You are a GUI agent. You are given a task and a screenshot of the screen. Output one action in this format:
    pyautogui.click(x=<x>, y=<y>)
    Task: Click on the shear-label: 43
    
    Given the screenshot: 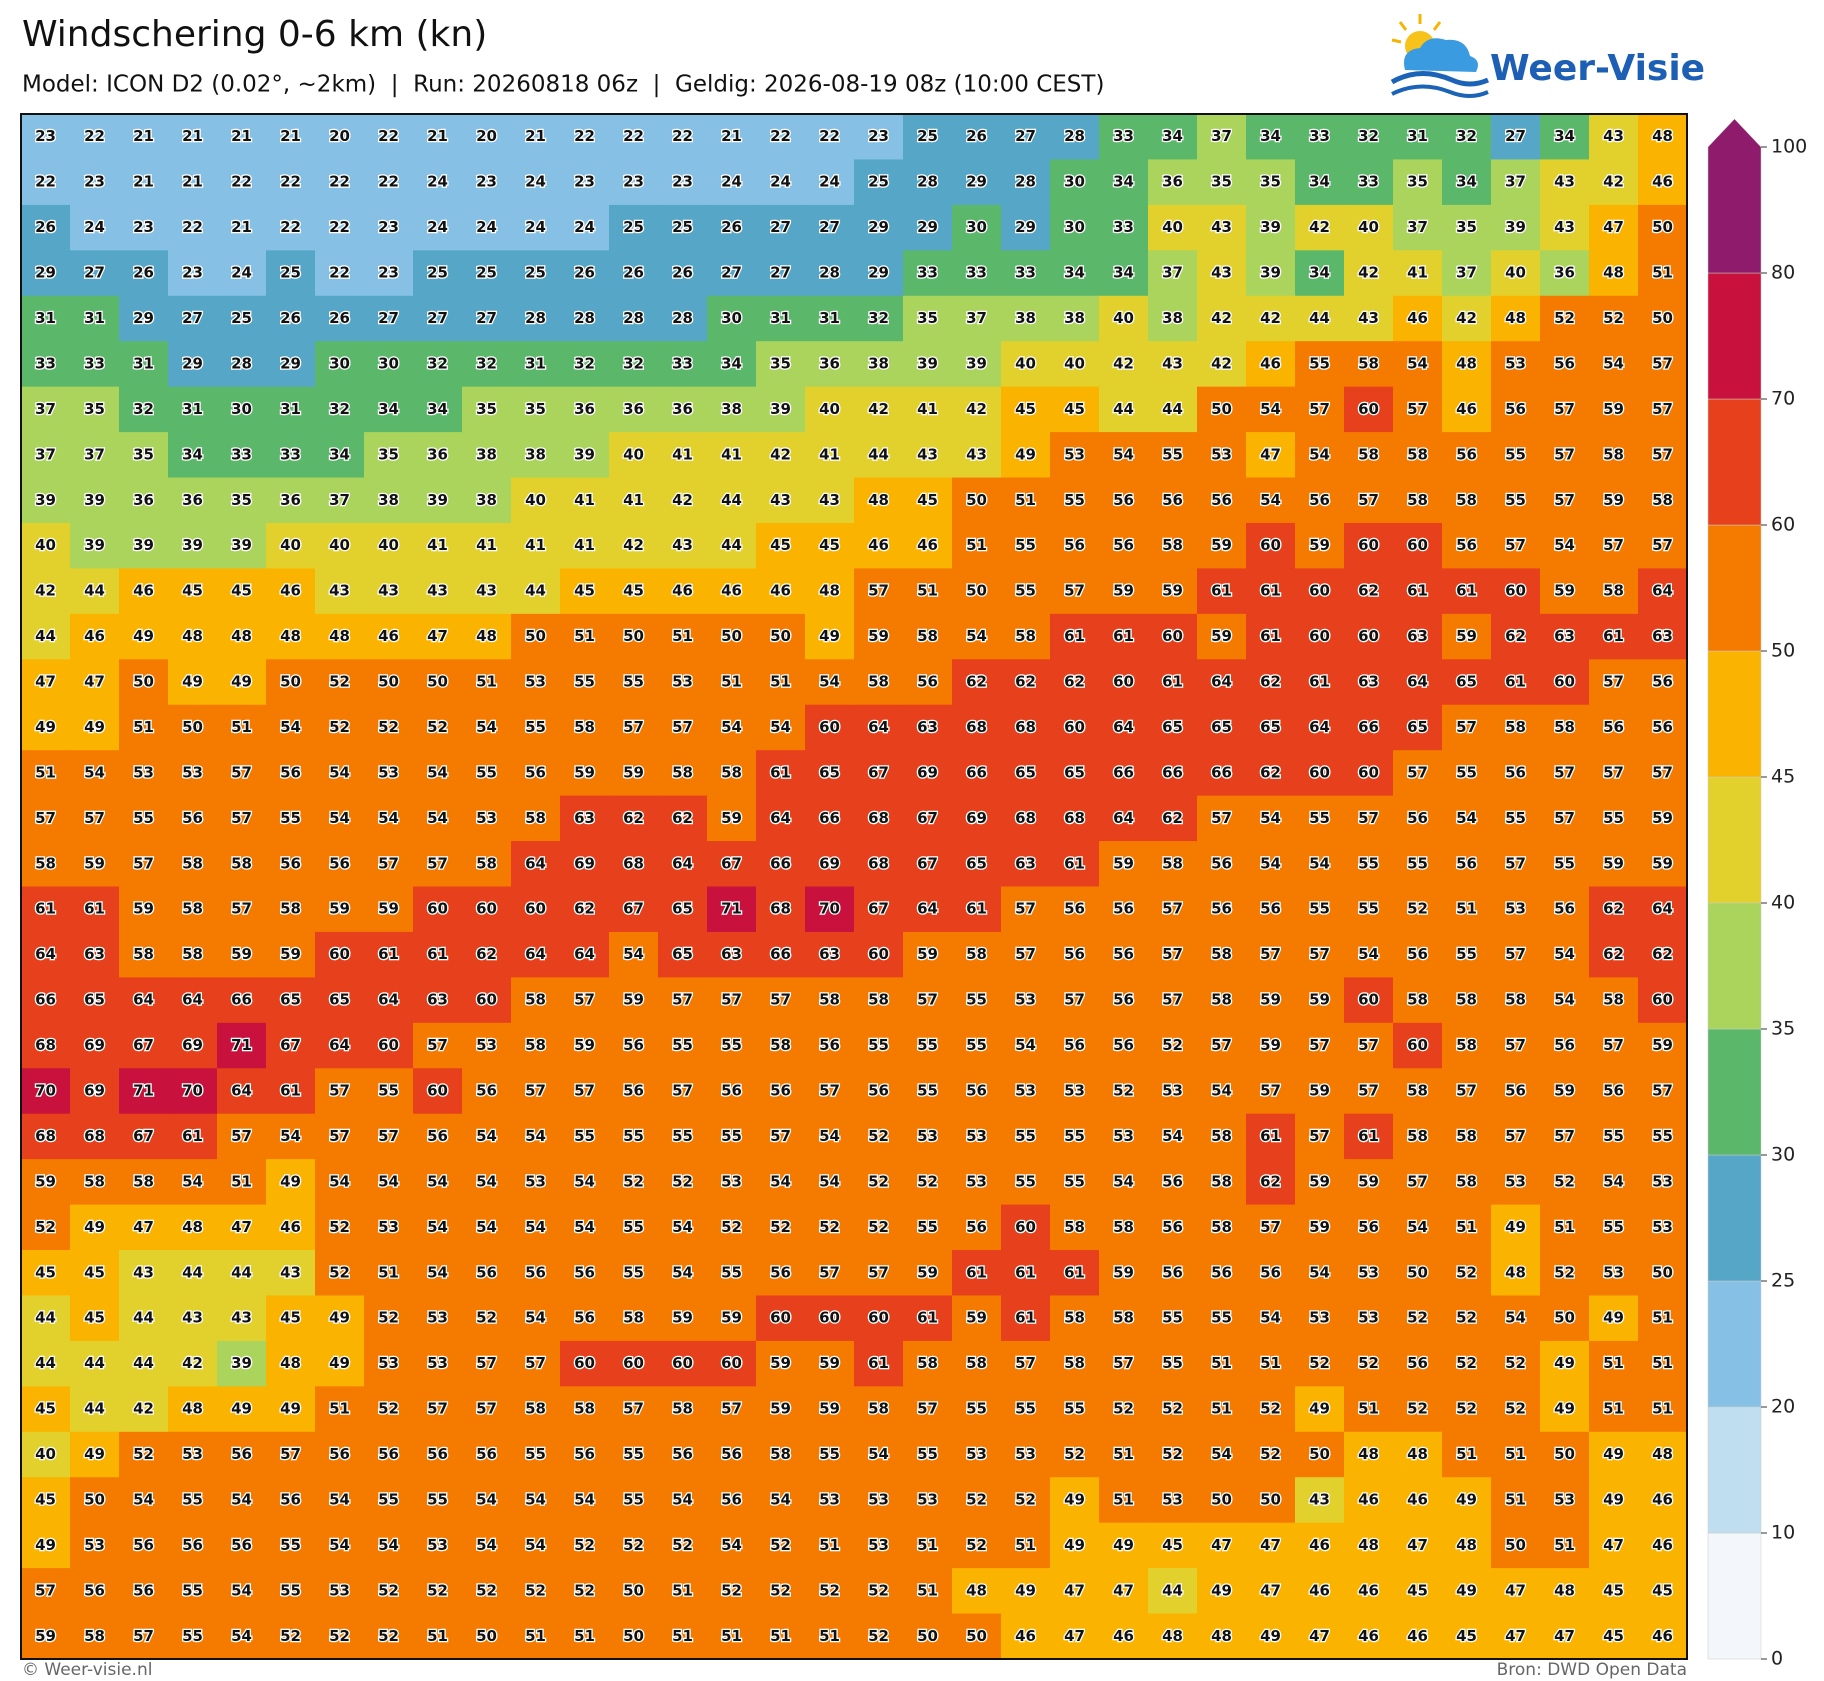 What is the action you would take?
    pyautogui.click(x=339, y=591)
    